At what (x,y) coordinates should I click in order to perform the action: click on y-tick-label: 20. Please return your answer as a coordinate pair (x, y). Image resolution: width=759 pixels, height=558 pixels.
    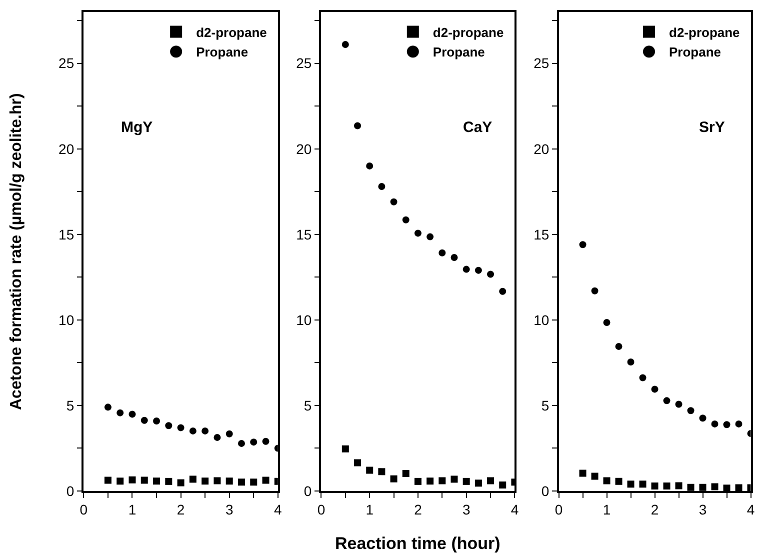
    Looking at the image, I should click on (66, 148).